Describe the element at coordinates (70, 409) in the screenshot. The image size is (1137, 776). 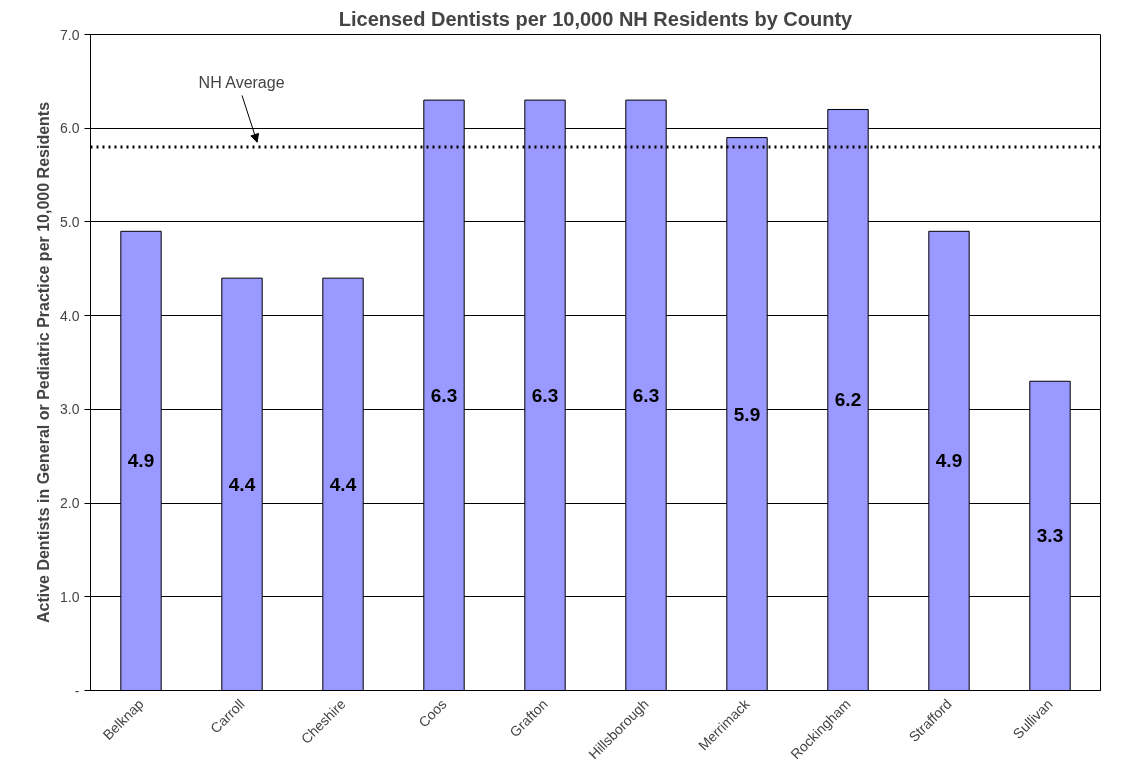
I see `y-tick-label: 3.0` at that location.